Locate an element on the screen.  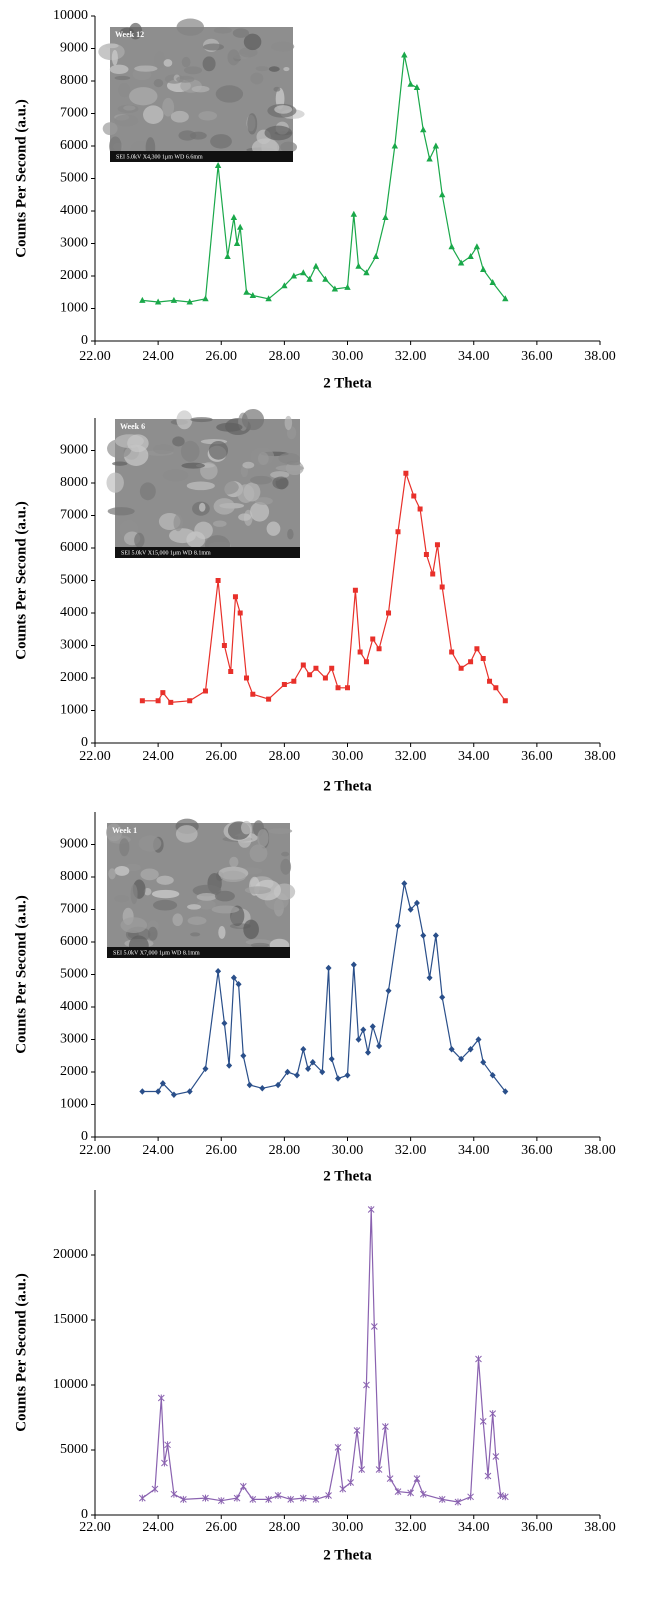
y-tick-label: 4000 is located at coordinates (74, 1006).